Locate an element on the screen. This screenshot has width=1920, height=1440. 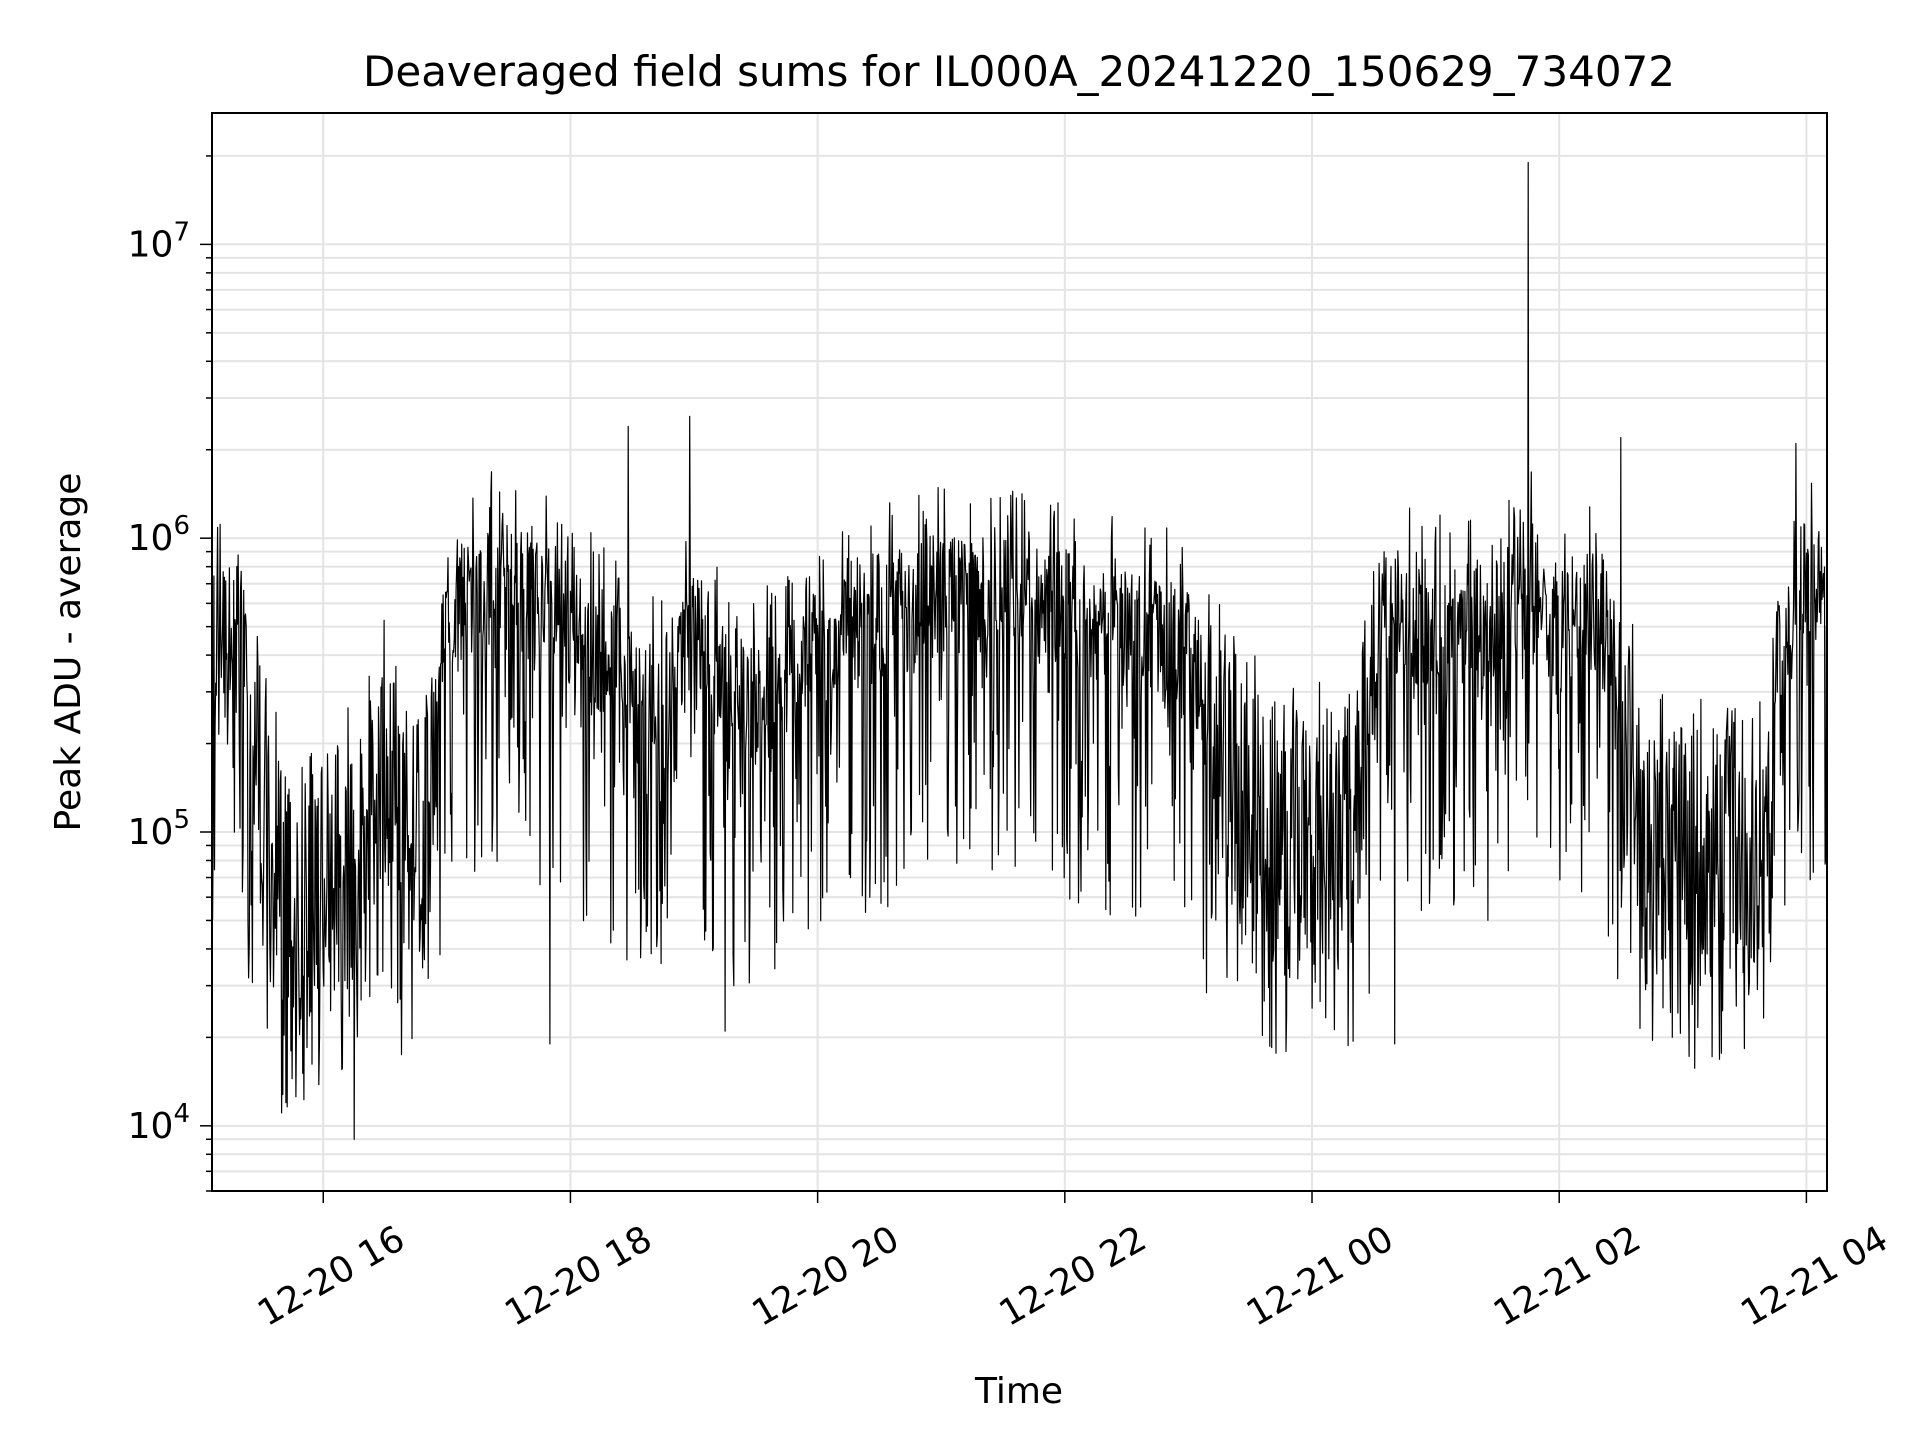
x-axis-label: Time is located at coordinates (1018, 1391).